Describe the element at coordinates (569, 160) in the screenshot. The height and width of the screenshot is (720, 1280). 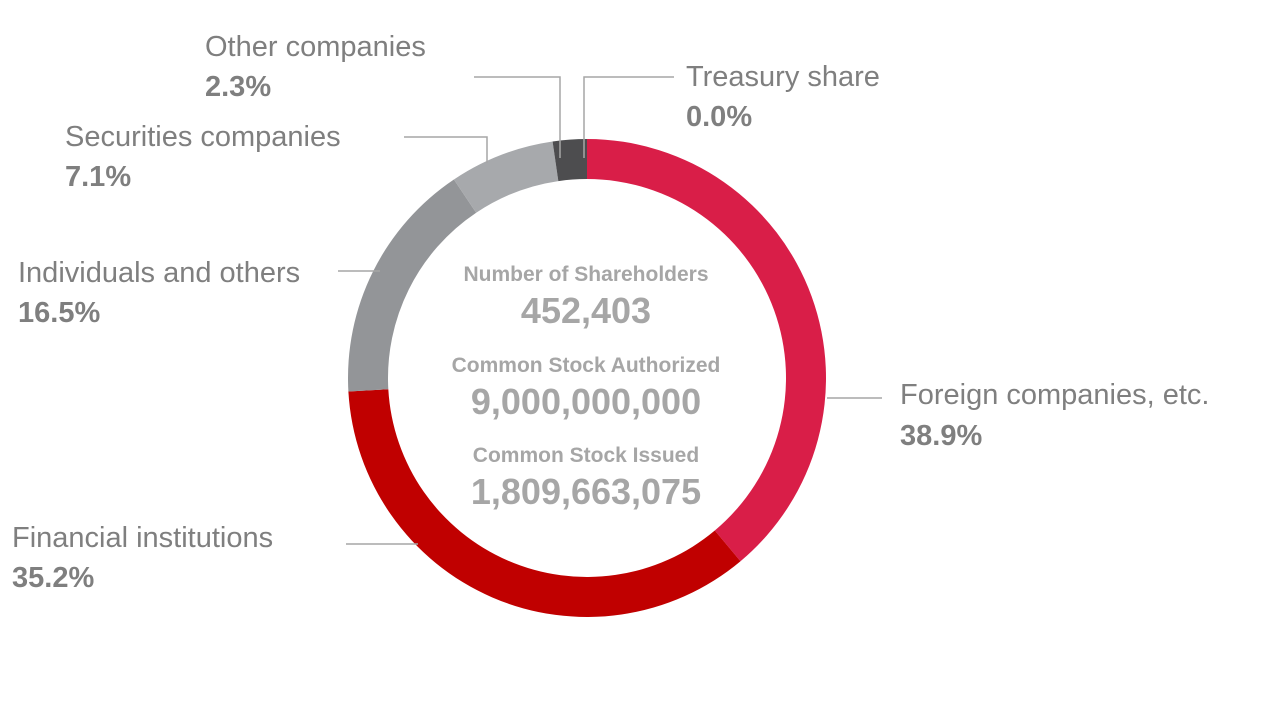
I see `slice-other-companies` at that location.